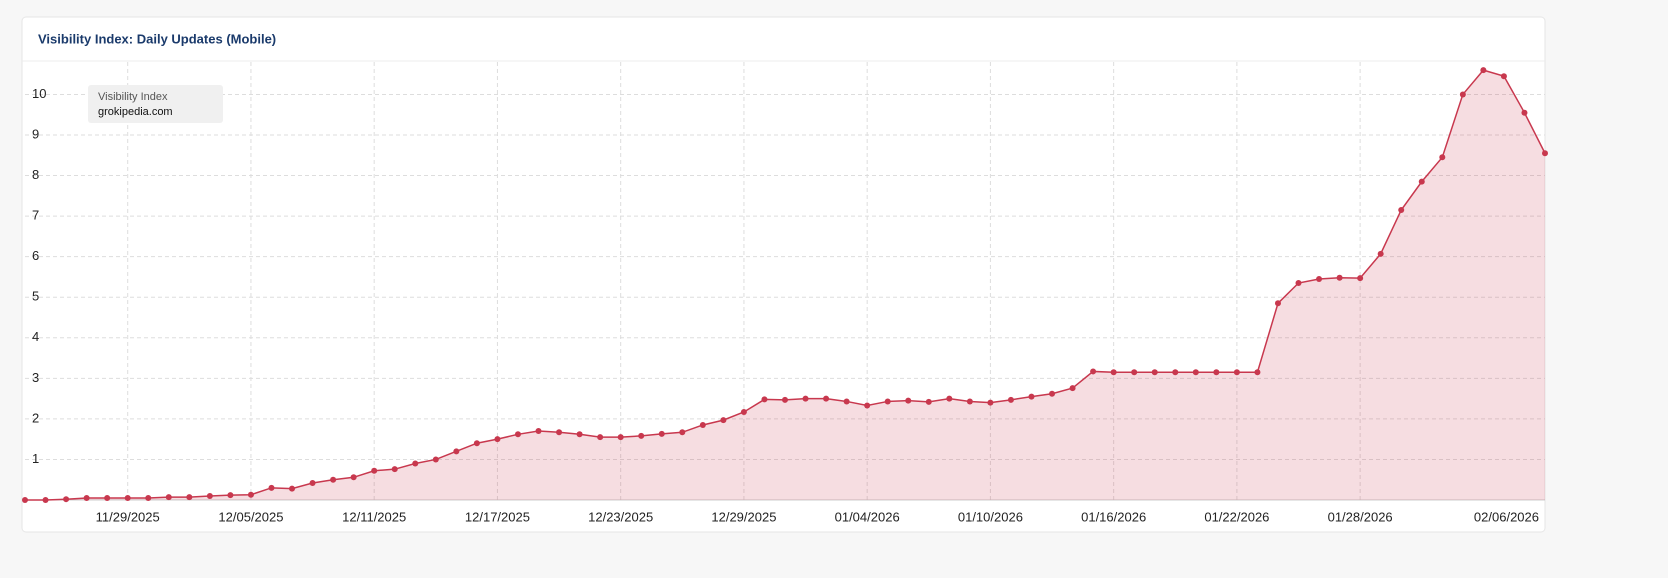 This screenshot has height=578, width=1668. Describe the element at coordinates (35, 215) in the screenshot. I see `y-tick-label: 7` at that location.